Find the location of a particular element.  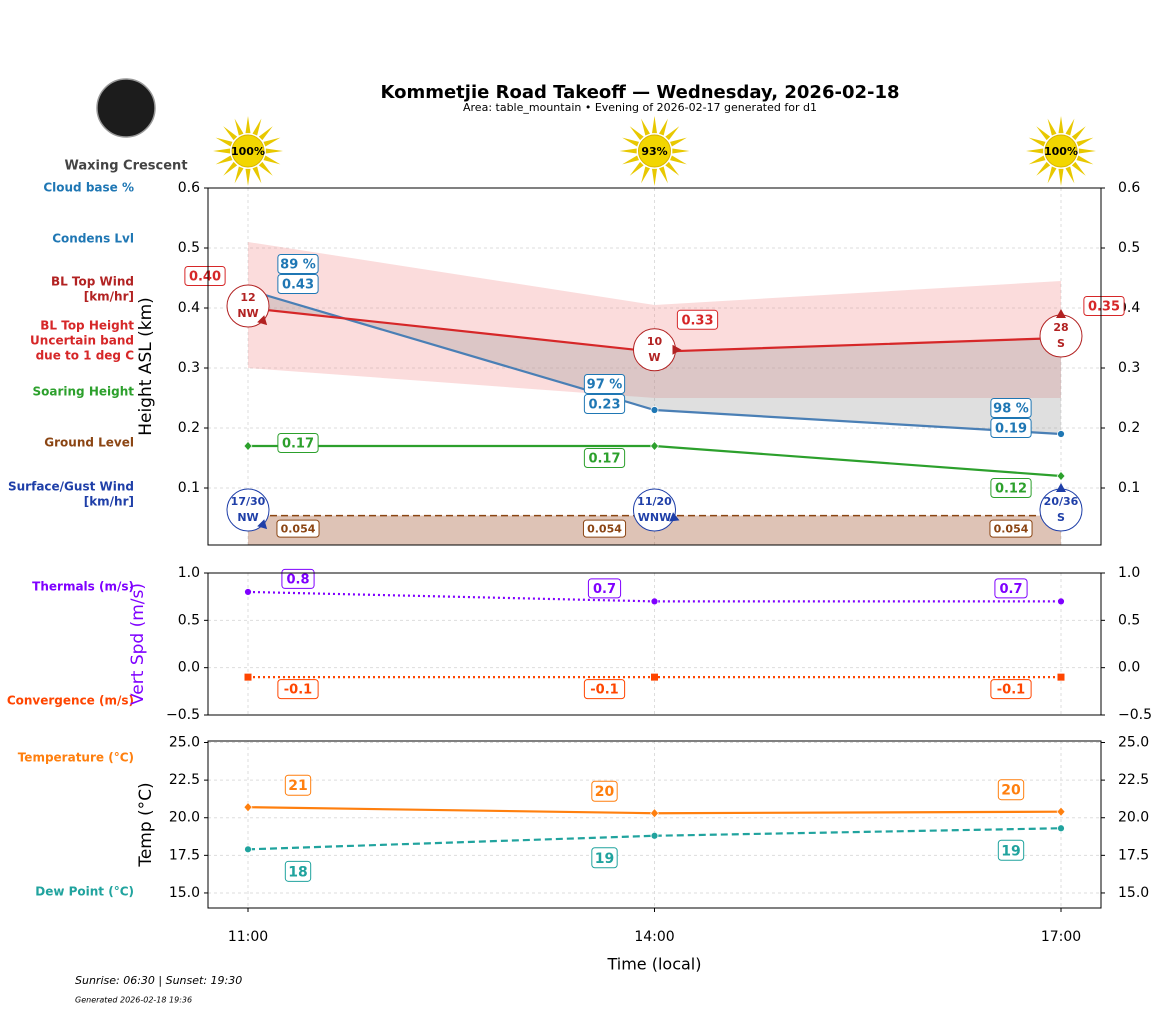

y-axis-label: Temp (°C) is located at coordinates (146, 824).